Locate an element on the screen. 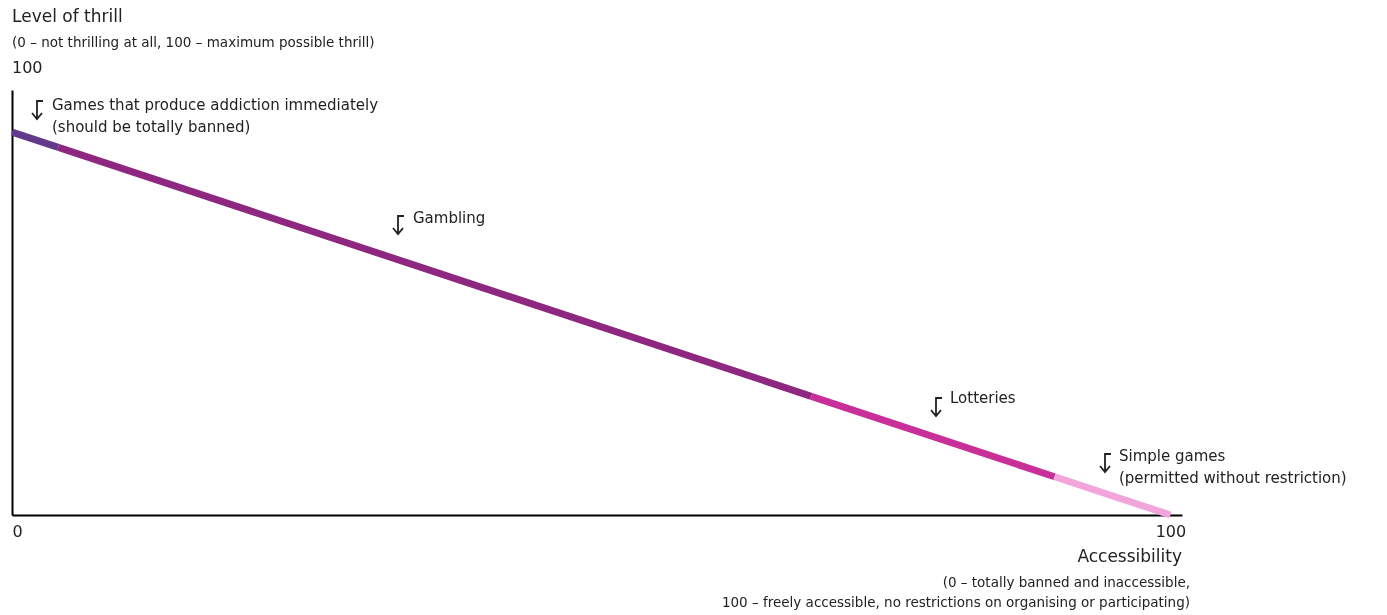 This screenshot has width=1387, height=615. text: 100 is located at coordinates (27, 67).